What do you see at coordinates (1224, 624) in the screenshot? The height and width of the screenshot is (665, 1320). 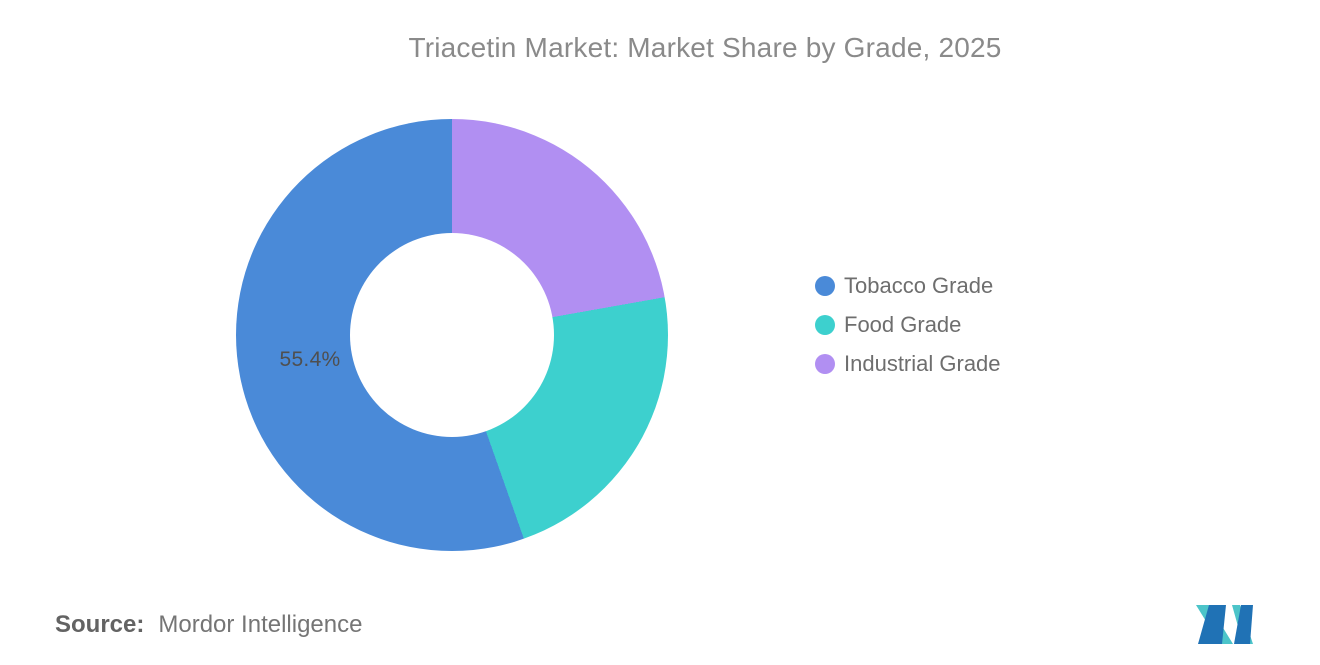 I see `mordor-intelligence-logo` at bounding box center [1224, 624].